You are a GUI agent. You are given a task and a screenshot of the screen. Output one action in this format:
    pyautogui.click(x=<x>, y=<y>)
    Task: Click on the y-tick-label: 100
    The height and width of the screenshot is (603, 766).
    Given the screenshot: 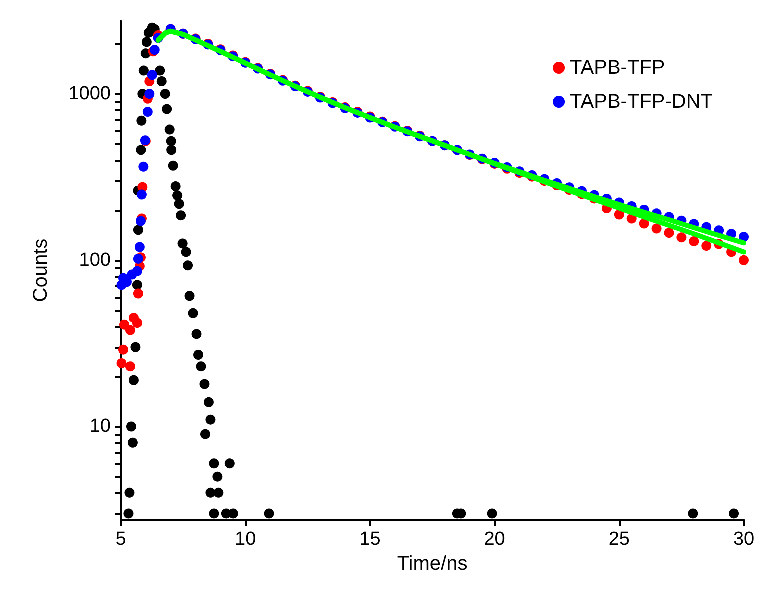 What is the action you would take?
    pyautogui.click(x=95, y=260)
    